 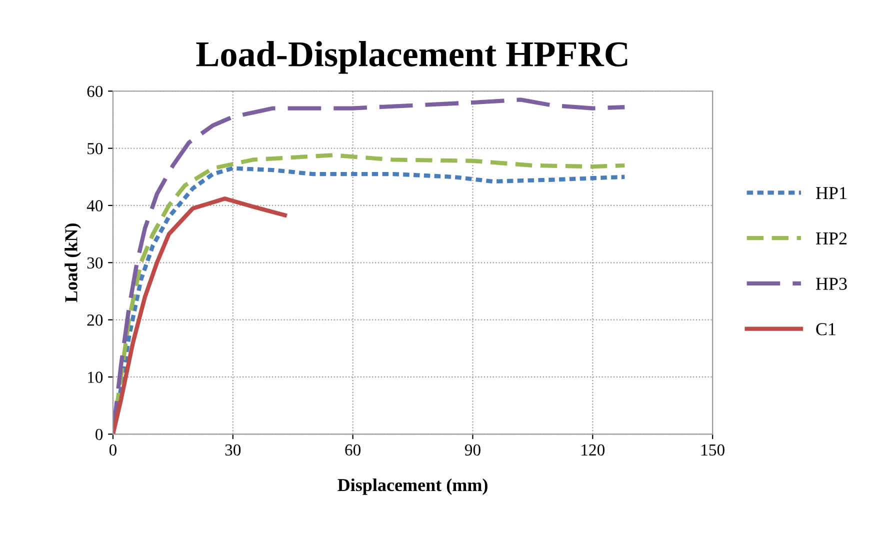 I want to click on y-tick-label: 10, so click(x=95, y=377).